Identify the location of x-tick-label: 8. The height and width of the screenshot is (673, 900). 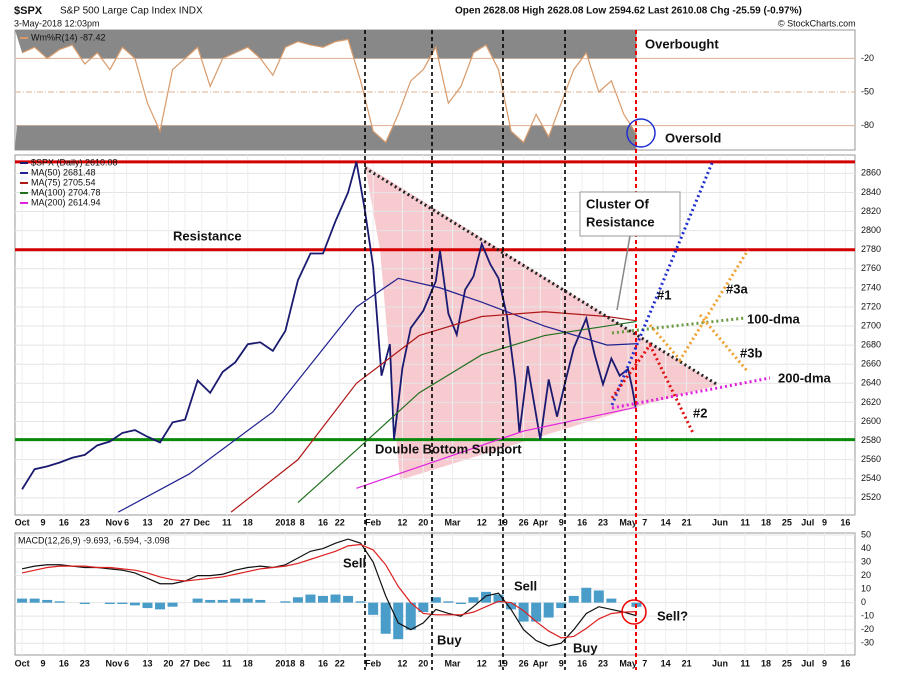
(302, 522).